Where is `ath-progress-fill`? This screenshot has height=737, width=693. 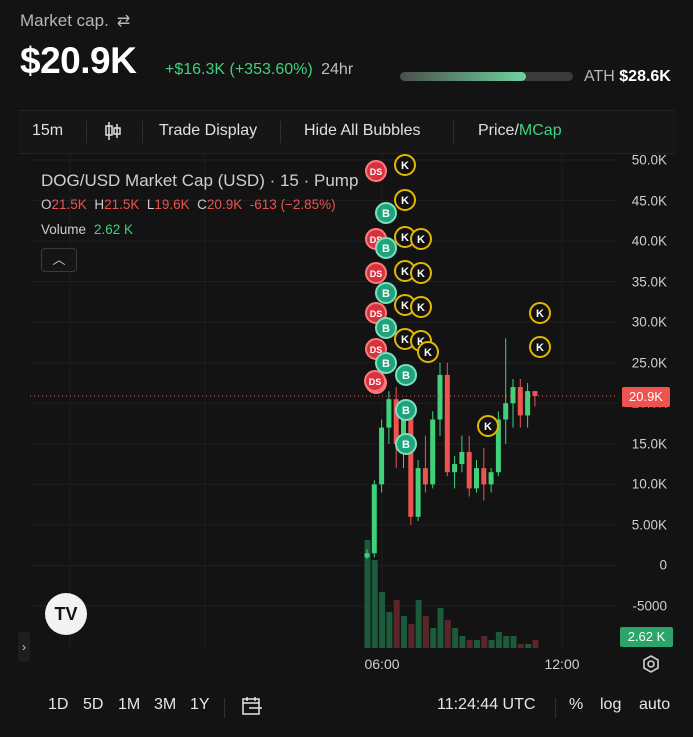
ath-progress-fill is located at coordinates (463, 76).